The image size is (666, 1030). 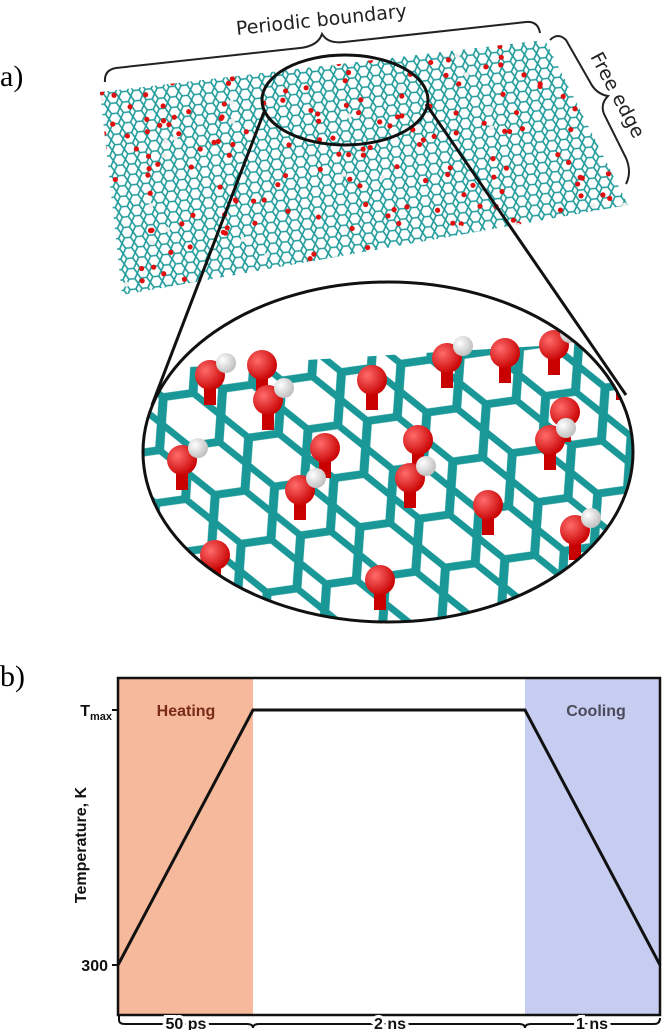 What do you see at coordinates (81, 844) in the screenshot?
I see `y-axis-label: Temperature, K` at bounding box center [81, 844].